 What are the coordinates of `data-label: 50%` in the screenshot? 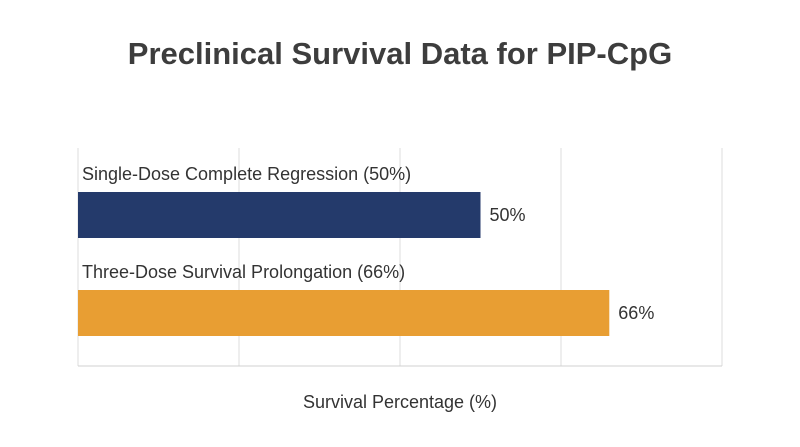 It's located at (508, 215).